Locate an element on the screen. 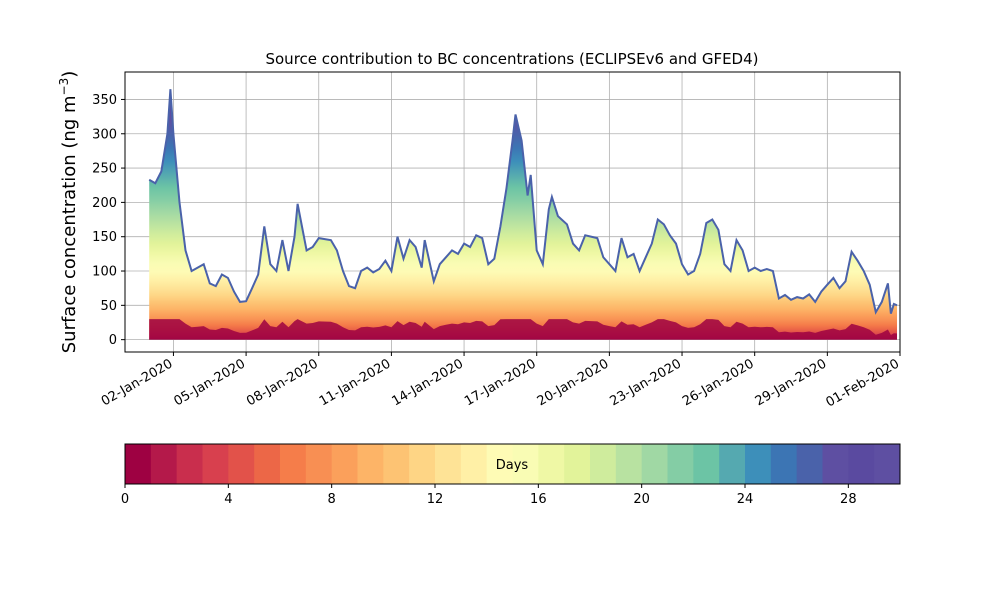  y-axis-label-unit: −3 is located at coordinates (64, 87).